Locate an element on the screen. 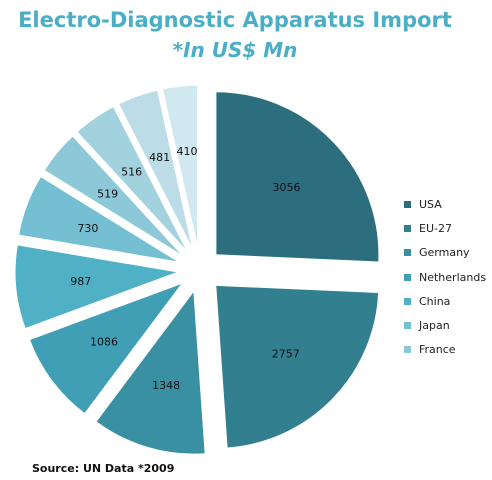  slice-label-3: 1086 is located at coordinates (104, 342).